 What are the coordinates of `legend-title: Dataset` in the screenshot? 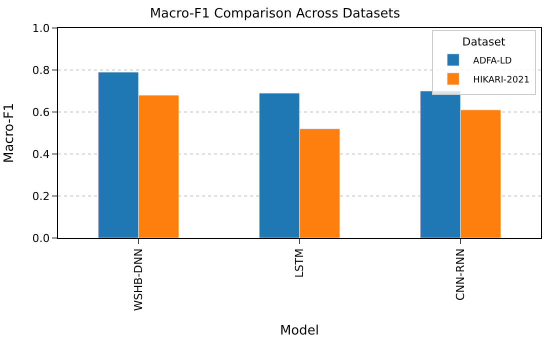 It's located at (484, 41).